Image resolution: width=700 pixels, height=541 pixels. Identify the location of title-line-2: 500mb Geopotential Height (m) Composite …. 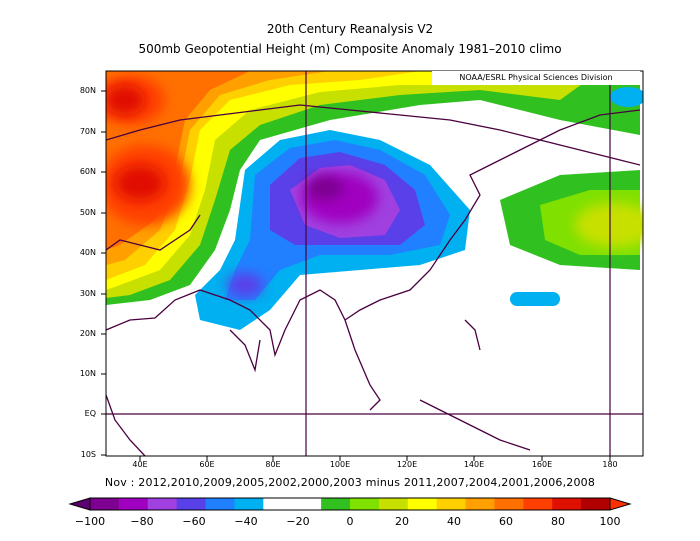
(350, 49).